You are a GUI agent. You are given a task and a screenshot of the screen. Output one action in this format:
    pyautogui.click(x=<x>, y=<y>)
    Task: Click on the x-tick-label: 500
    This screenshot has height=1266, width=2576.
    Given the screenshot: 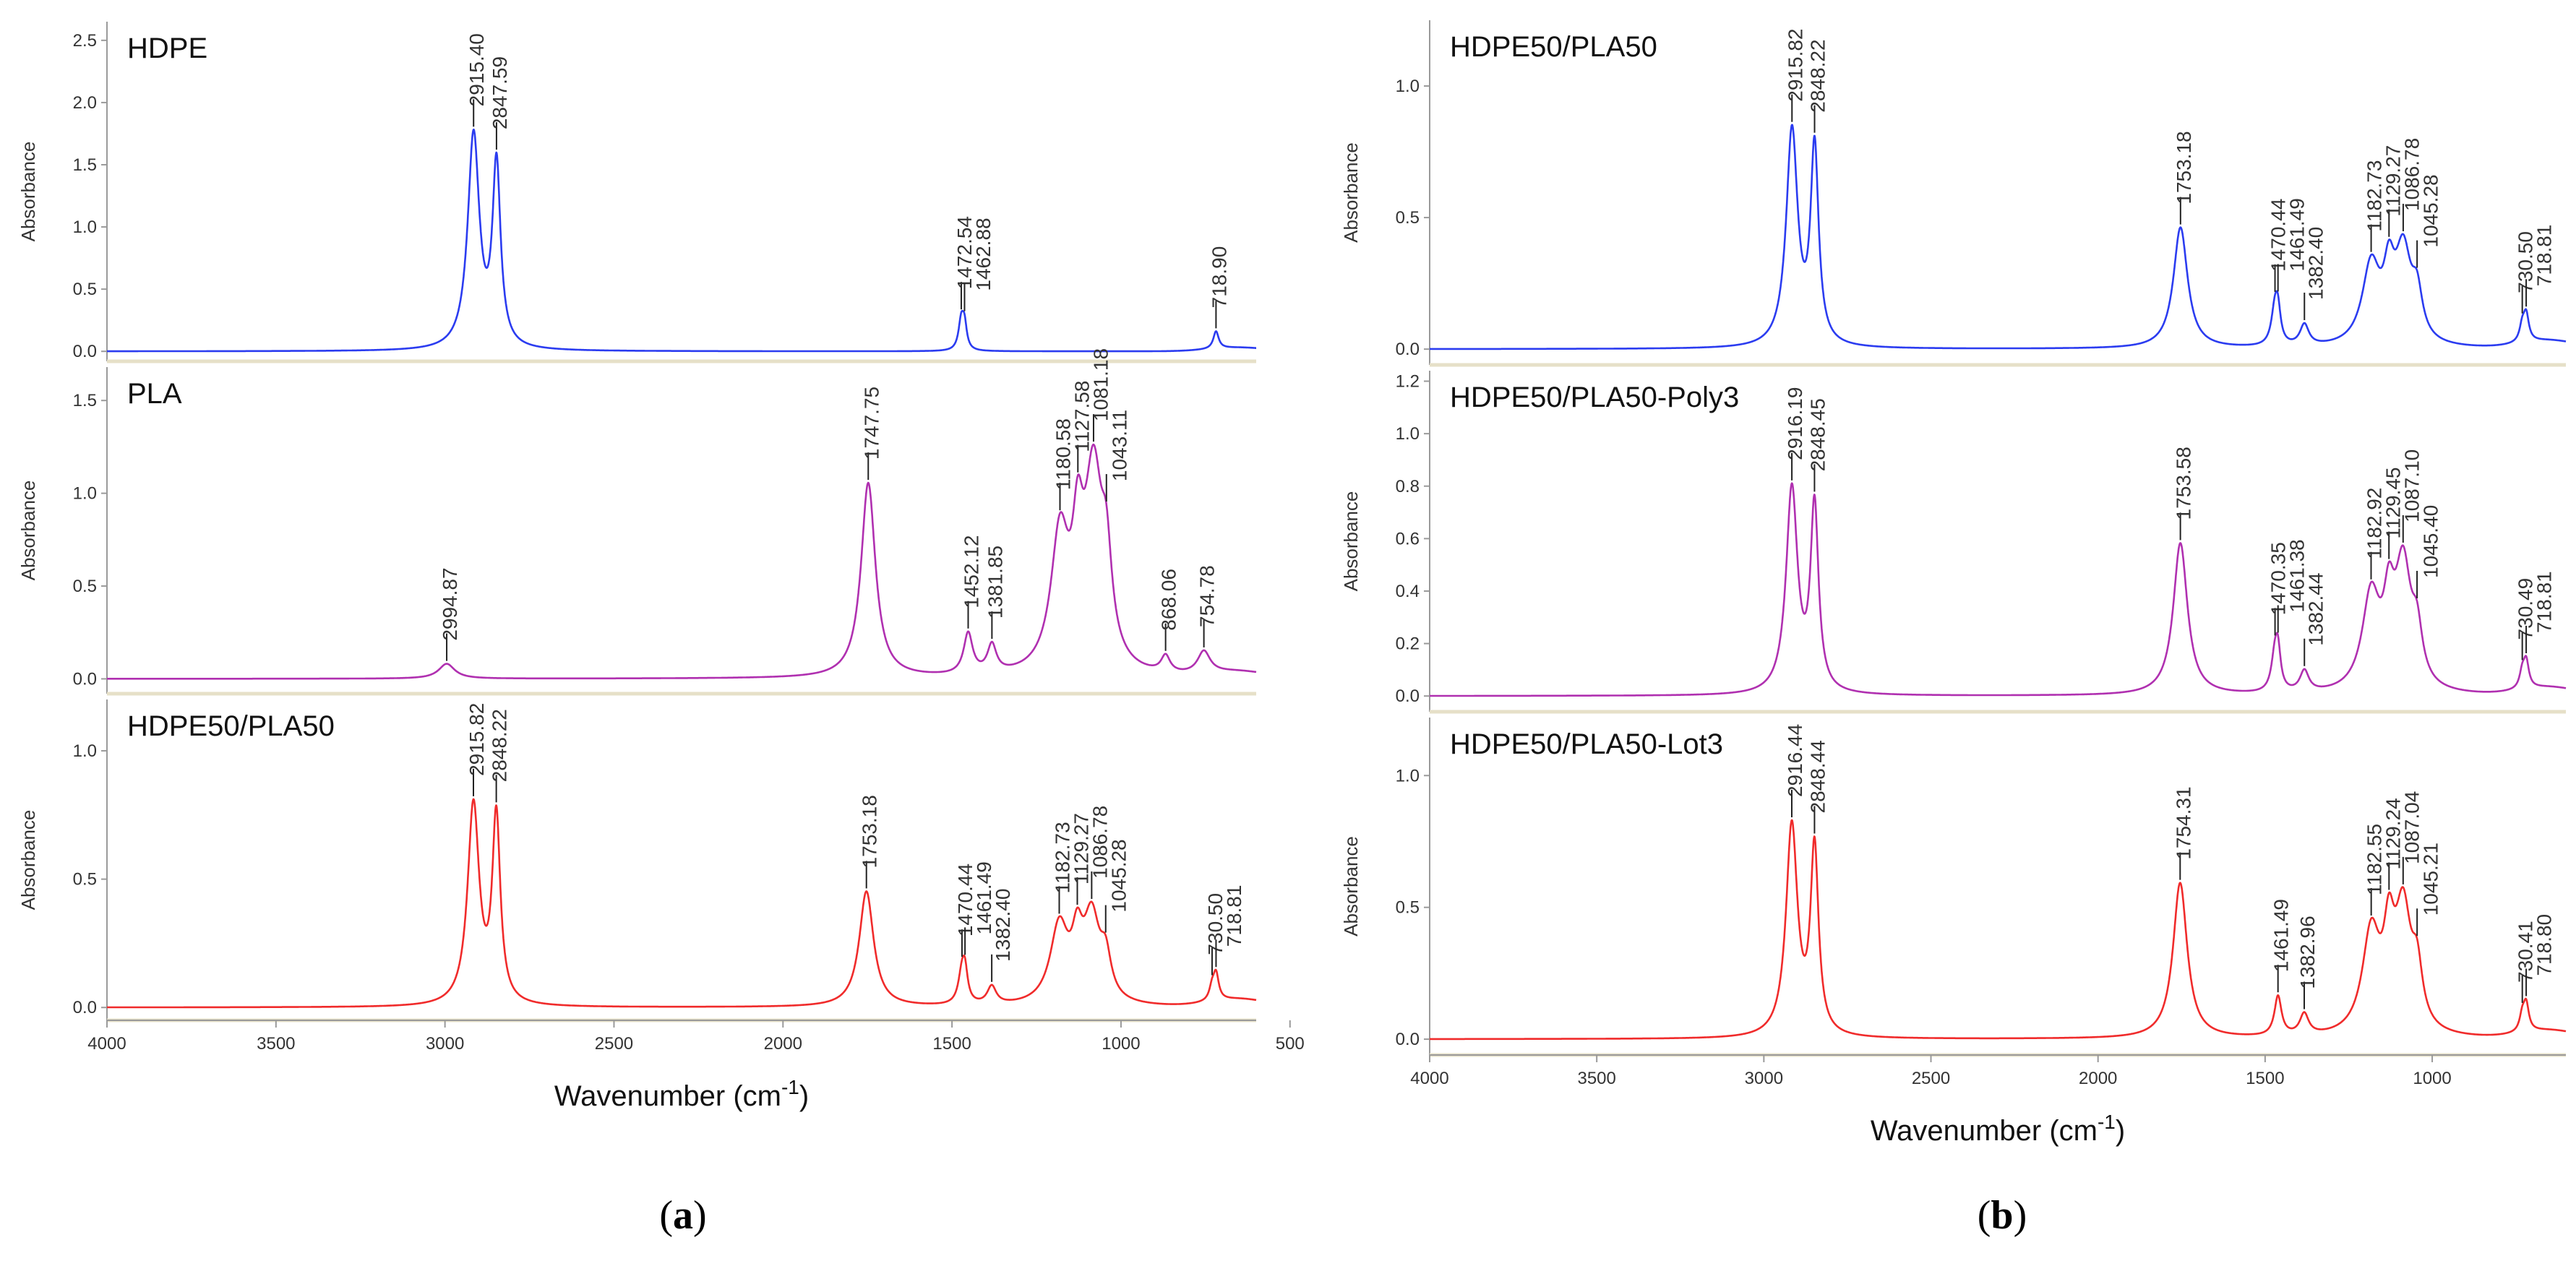 What is the action you would take?
    pyautogui.click(x=1290, y=1044)
    